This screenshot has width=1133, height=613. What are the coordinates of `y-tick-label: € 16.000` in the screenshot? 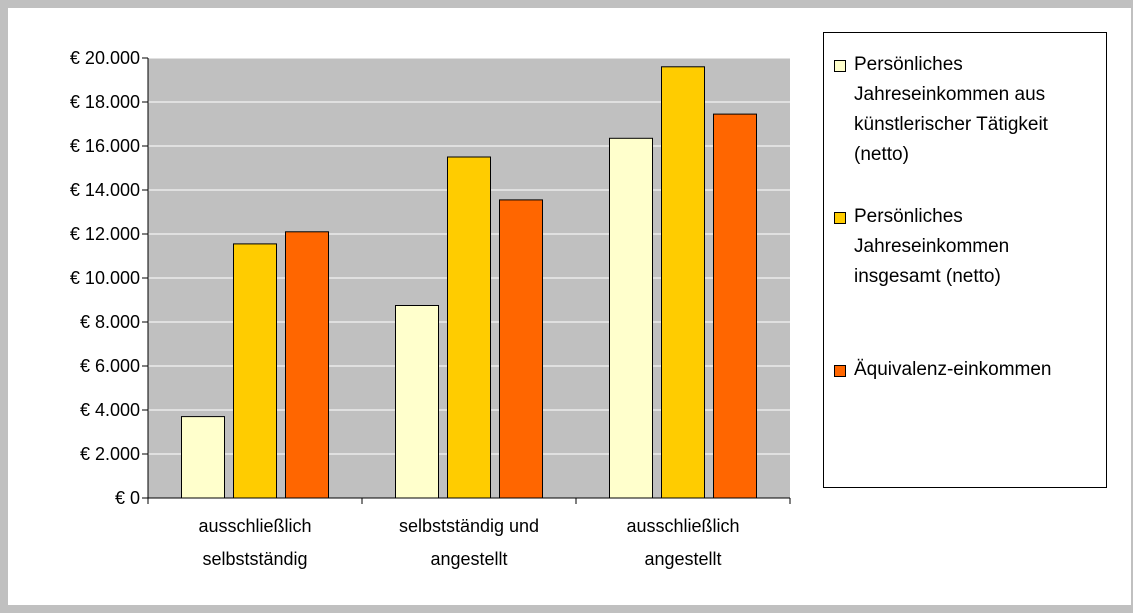 It's located at (105, 146).